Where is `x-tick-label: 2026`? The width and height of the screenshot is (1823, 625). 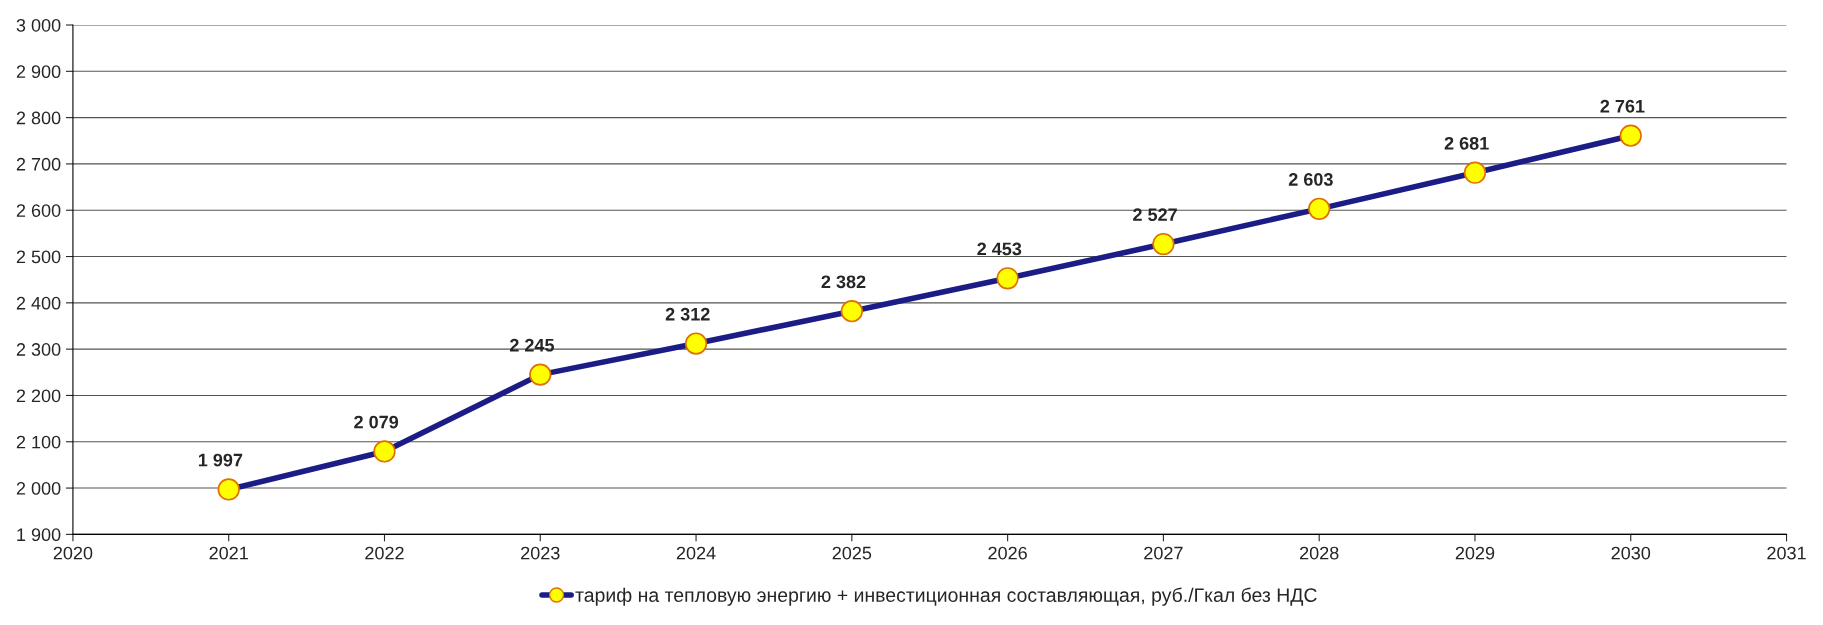 x-tick-label: 2026 is located at coordinates (1007, 553).